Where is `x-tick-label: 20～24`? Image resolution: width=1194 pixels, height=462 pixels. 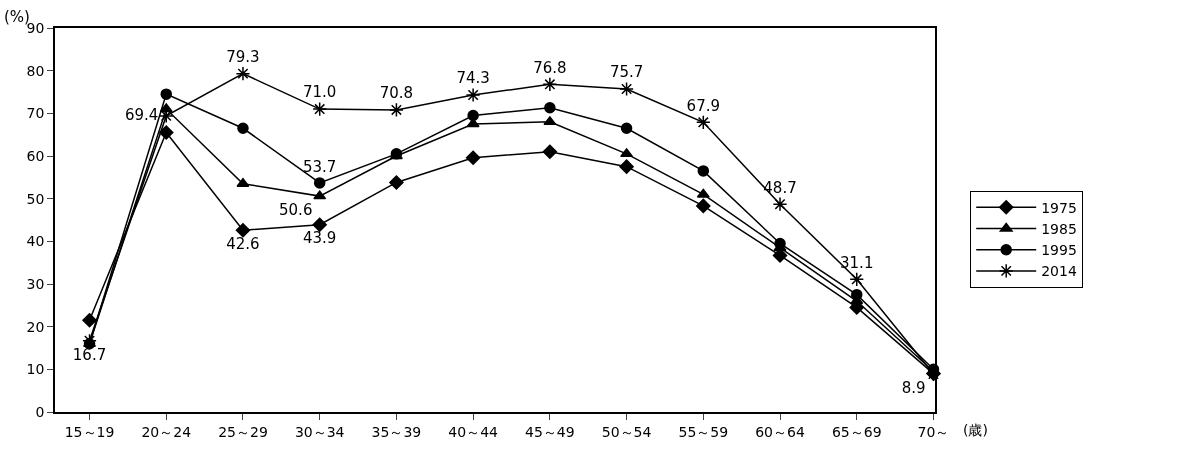 x-tick-label: 20～24 is located at coordinates (166, 431).